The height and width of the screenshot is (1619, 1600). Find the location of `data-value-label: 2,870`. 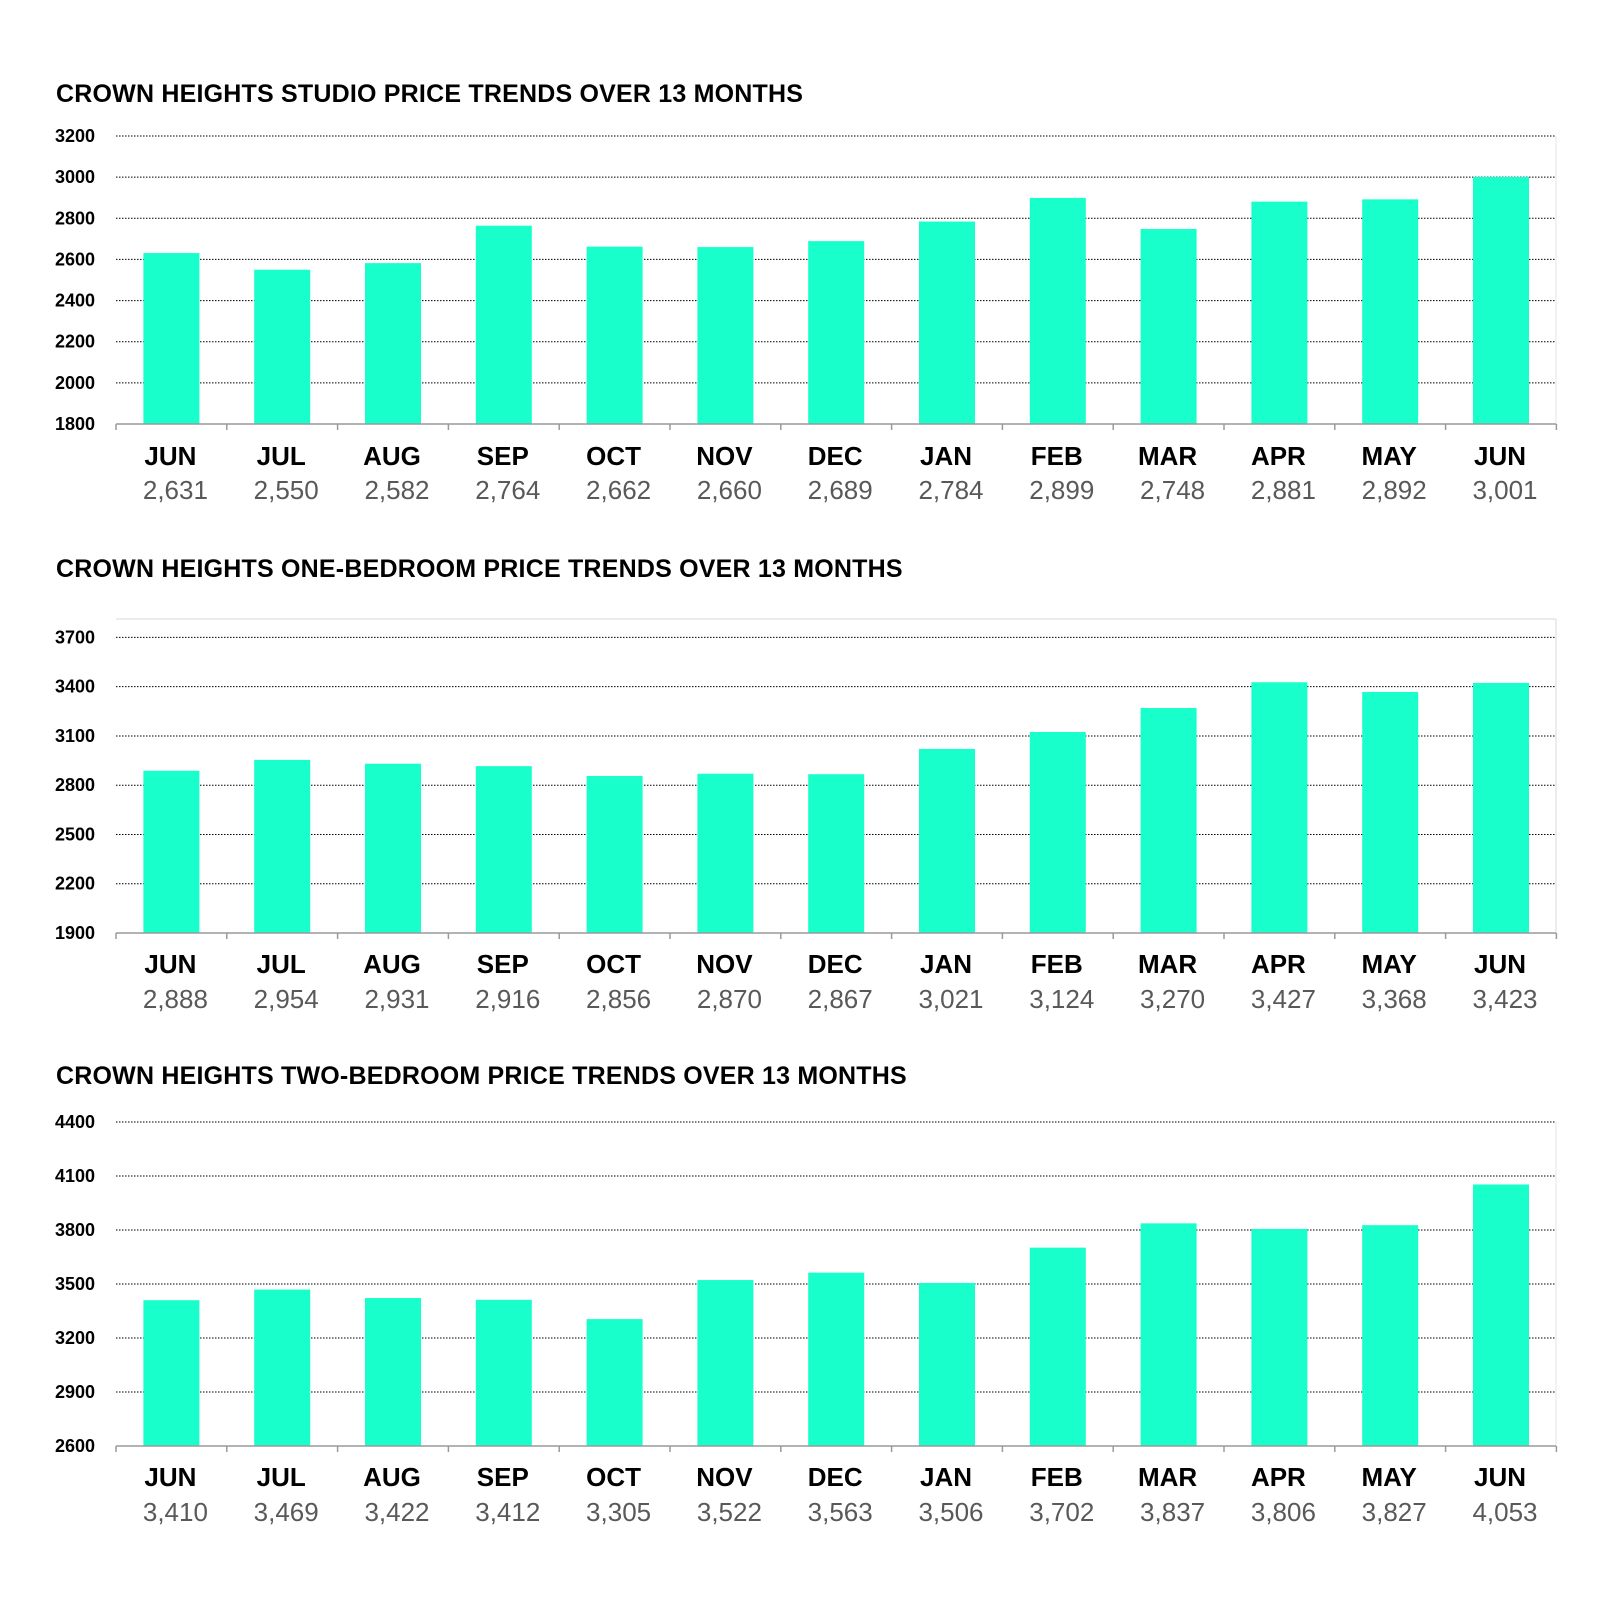

data-value-label: 2,870 is located at coordinates (729, 999).